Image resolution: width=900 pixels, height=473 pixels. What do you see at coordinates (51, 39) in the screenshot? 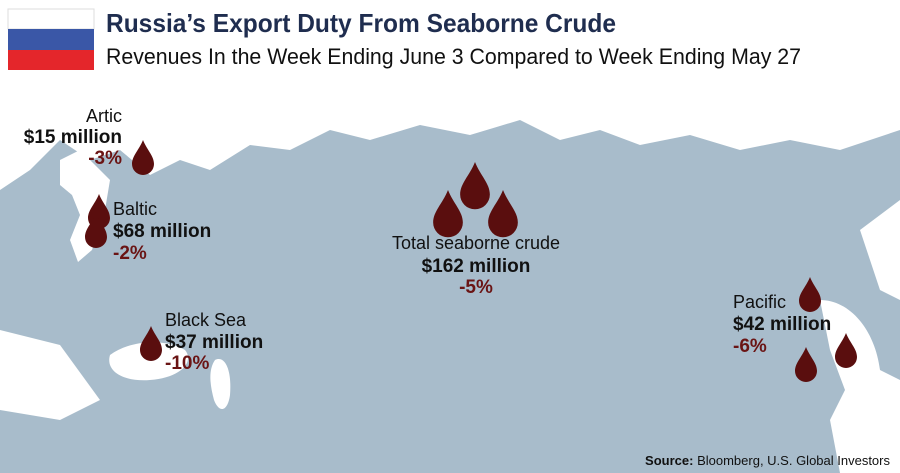
I see `russia-flag` at bounding box center [51, 39].